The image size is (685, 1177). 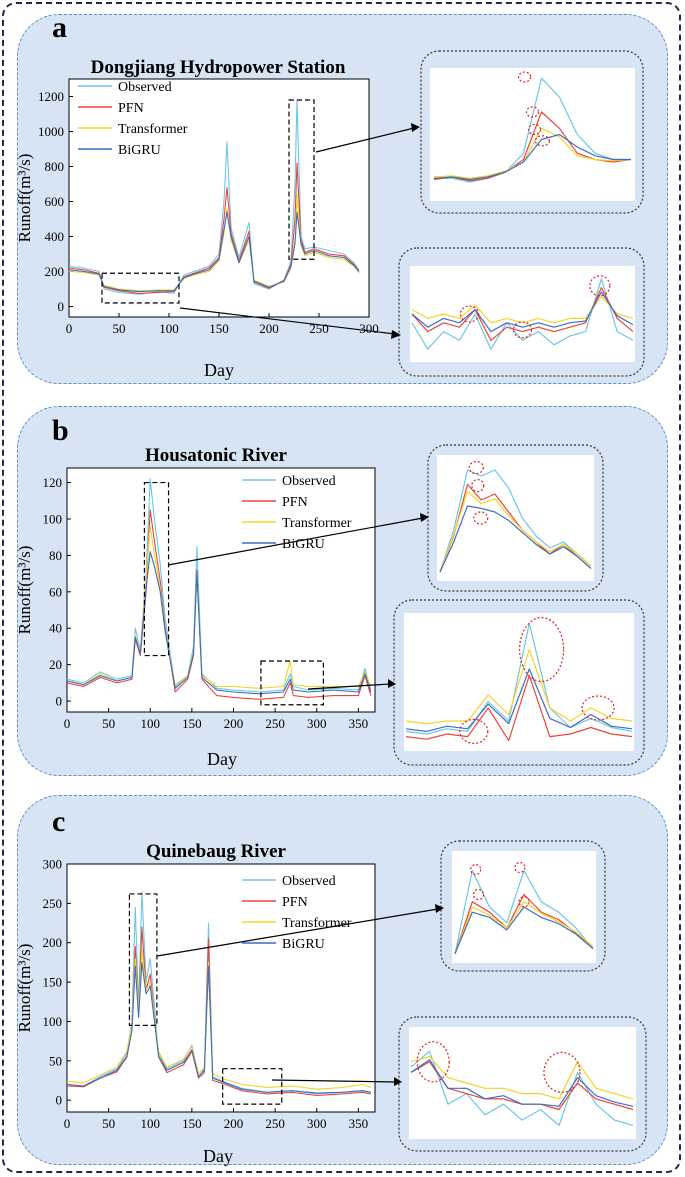 What do you see at coordinates (133, 119) in the screenshot?
I see `legend-a: Observed PFN Transformer BiGRU` at bounding box center [133, 119].